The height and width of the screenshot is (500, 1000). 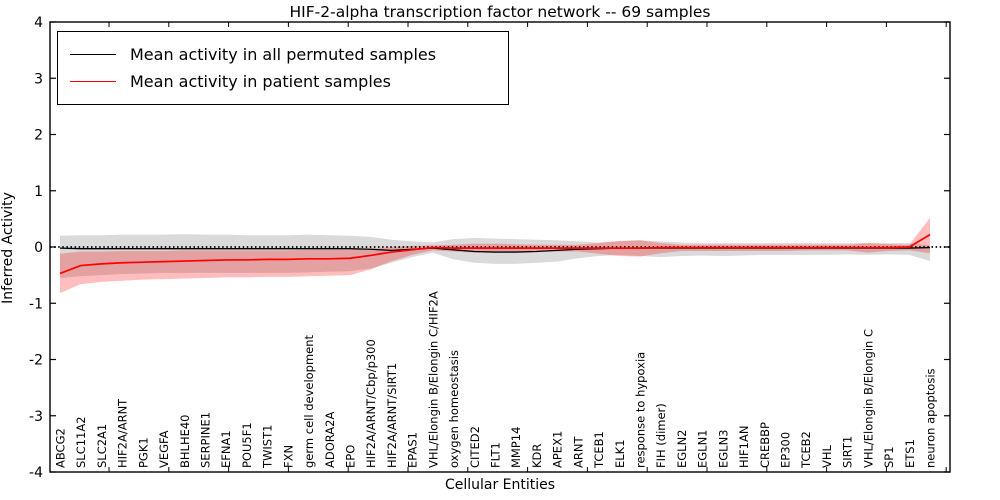 What do you see at coordinates (268, 447) in the screenshot?
I see `x-tick-label: TWIST1` at bounding box center [268, 447].